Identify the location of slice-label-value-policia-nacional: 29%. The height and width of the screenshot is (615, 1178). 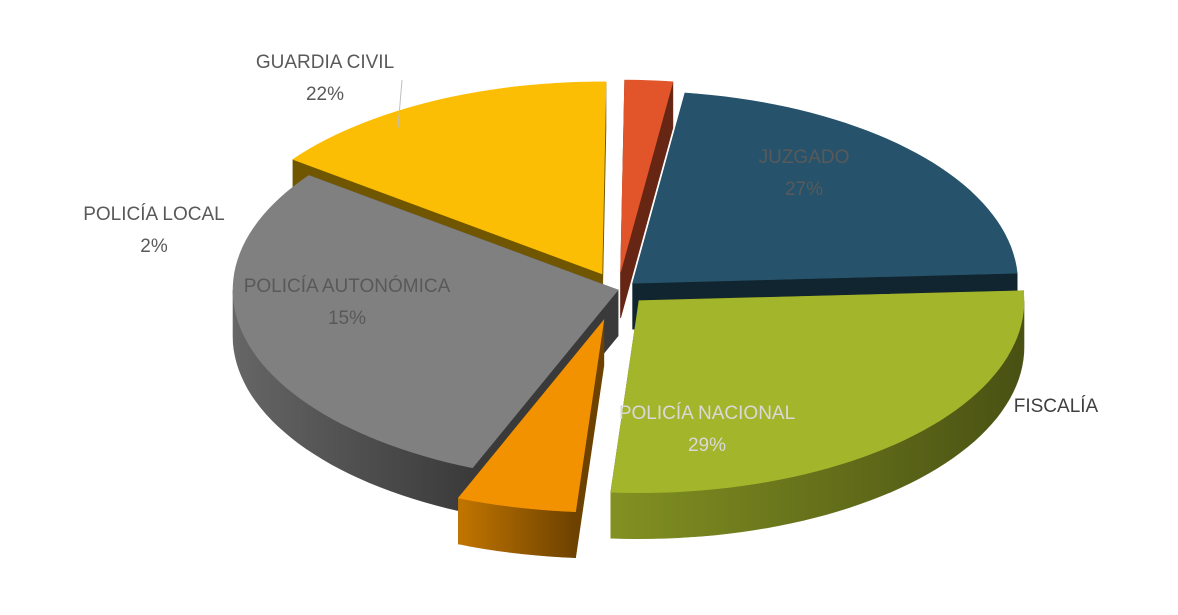
(707, 445).